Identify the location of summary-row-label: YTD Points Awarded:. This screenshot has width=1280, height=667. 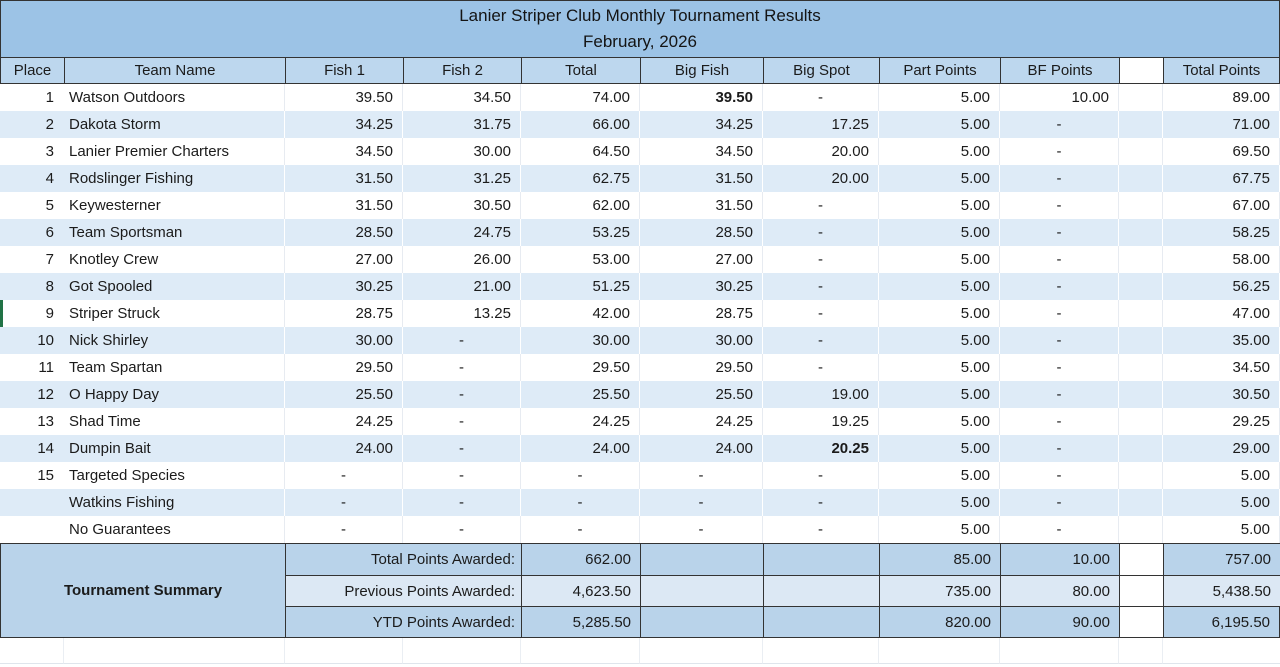
(403, 621).